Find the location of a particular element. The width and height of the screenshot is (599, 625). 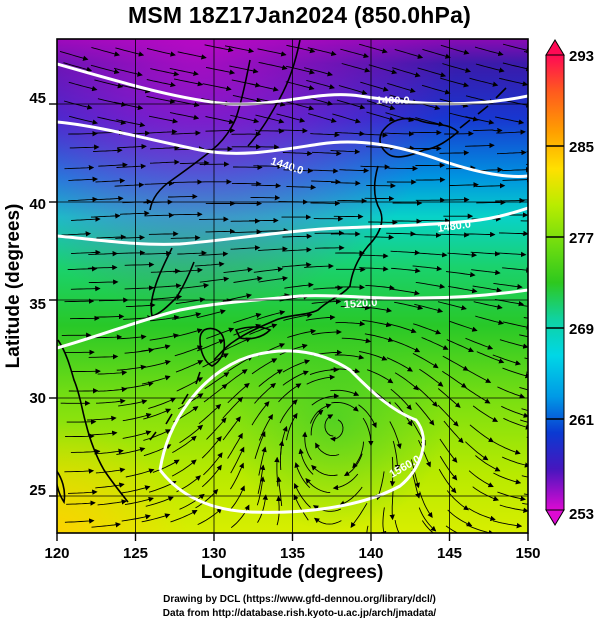

x-tick-label: 140 is located at coordinates (370, 553).